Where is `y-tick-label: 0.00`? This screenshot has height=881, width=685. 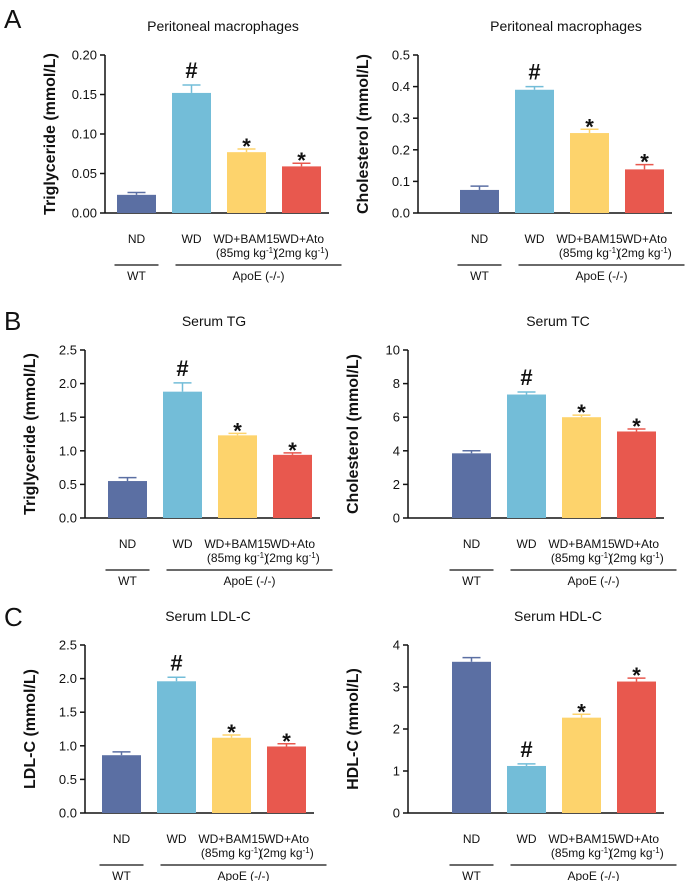
y-tick-label: 0.00 is located at coordinates (84, 213).